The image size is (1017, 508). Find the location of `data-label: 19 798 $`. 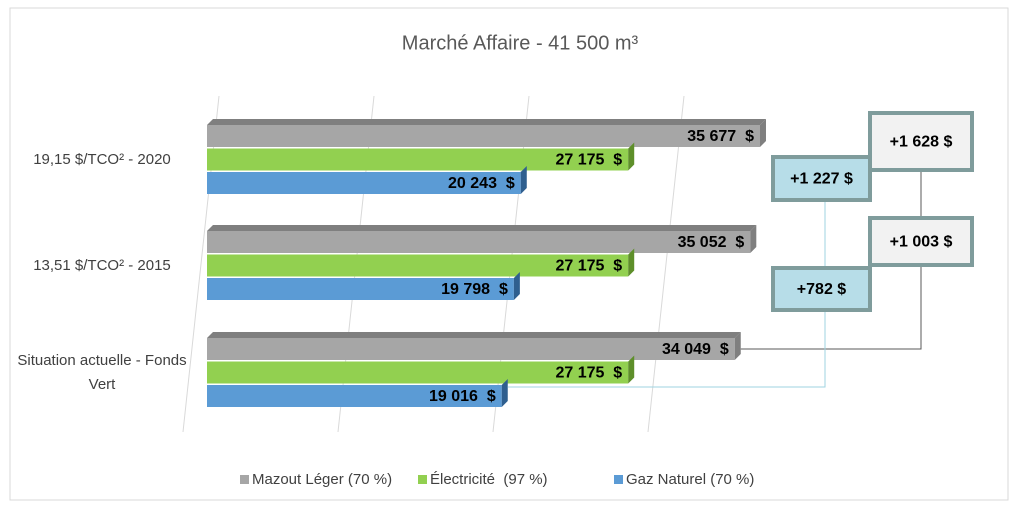

data-label: 19 798 $ is located at coordinates (474, 289).